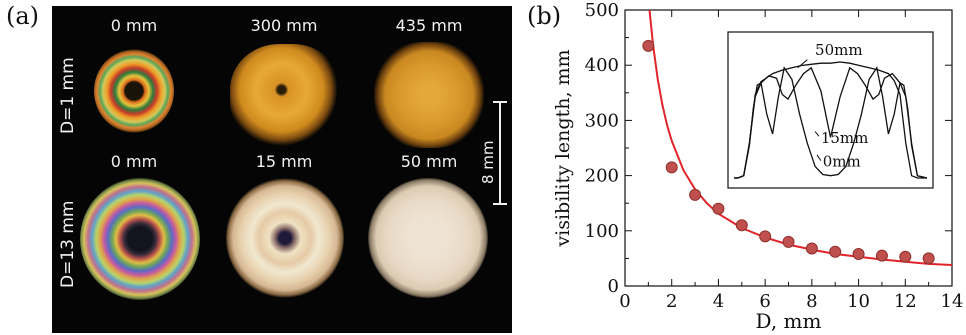 This screenshot has height=335, width=966. I want to click on row-label-d13: D=13 mm, so click(68, 244).